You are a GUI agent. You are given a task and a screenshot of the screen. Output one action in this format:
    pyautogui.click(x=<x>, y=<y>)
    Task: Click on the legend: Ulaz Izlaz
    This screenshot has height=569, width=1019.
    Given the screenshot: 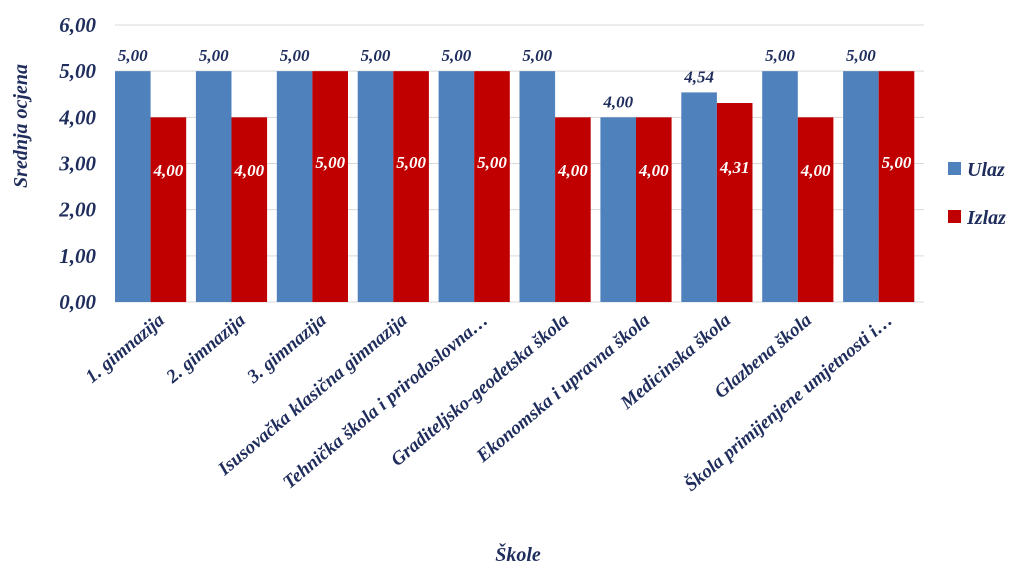 What is the action you would take?
    pyautogui.click(x=977, y=194)
    